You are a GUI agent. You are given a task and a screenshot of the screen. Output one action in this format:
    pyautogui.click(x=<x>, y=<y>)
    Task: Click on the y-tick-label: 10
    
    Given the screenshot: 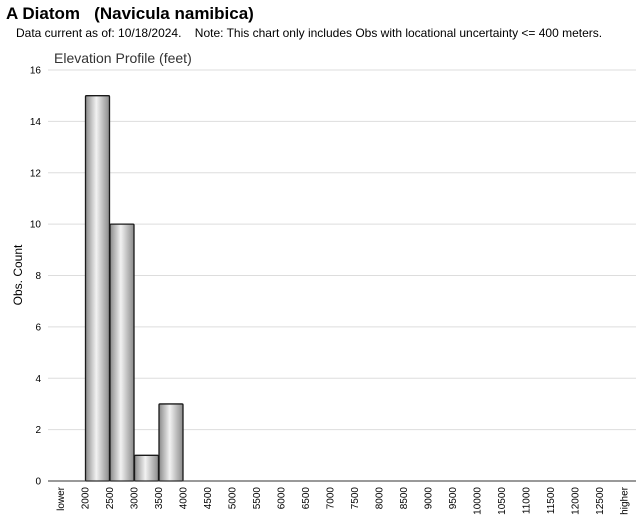 What is the action you would take?
    pyautogui.click(x=36, y=225)
    